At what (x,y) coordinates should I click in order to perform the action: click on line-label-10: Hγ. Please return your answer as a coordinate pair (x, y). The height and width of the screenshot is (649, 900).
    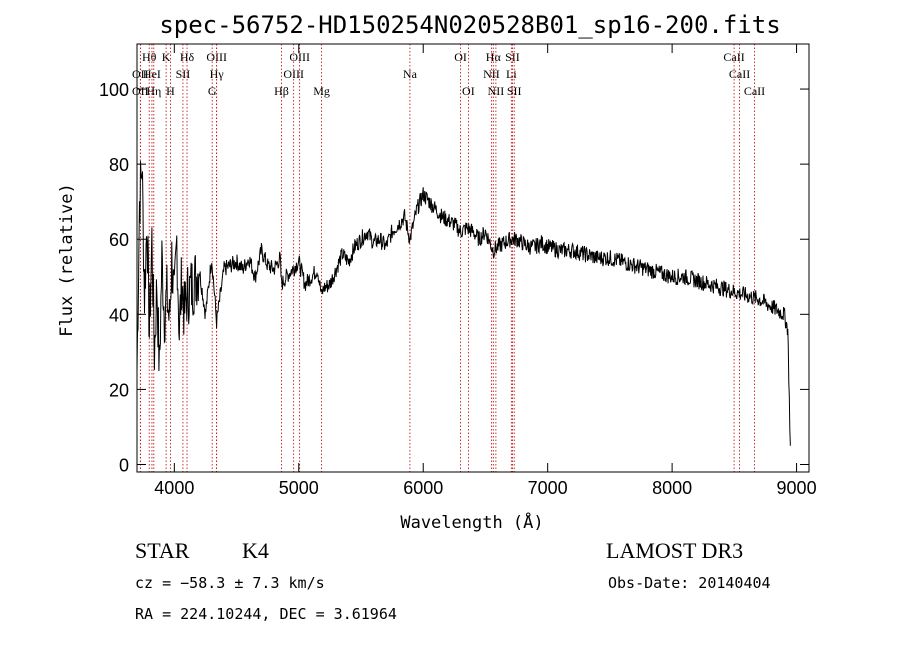
    Looking at the image, I should click on (217, 74).